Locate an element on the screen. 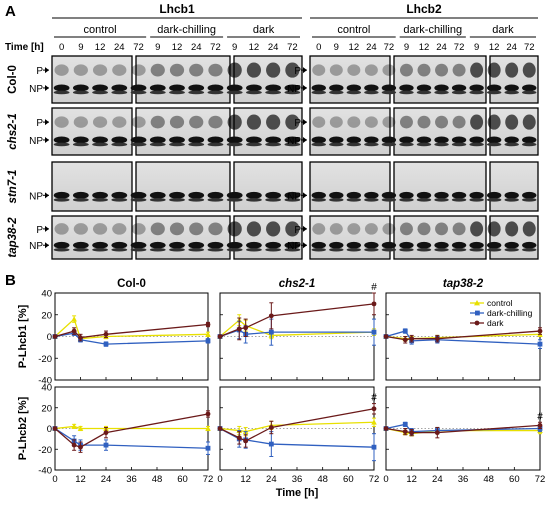 This screenshot has height=514, width=550. genotype-label-tap38-2: tap38-2 is located at coordinates (13, 237).